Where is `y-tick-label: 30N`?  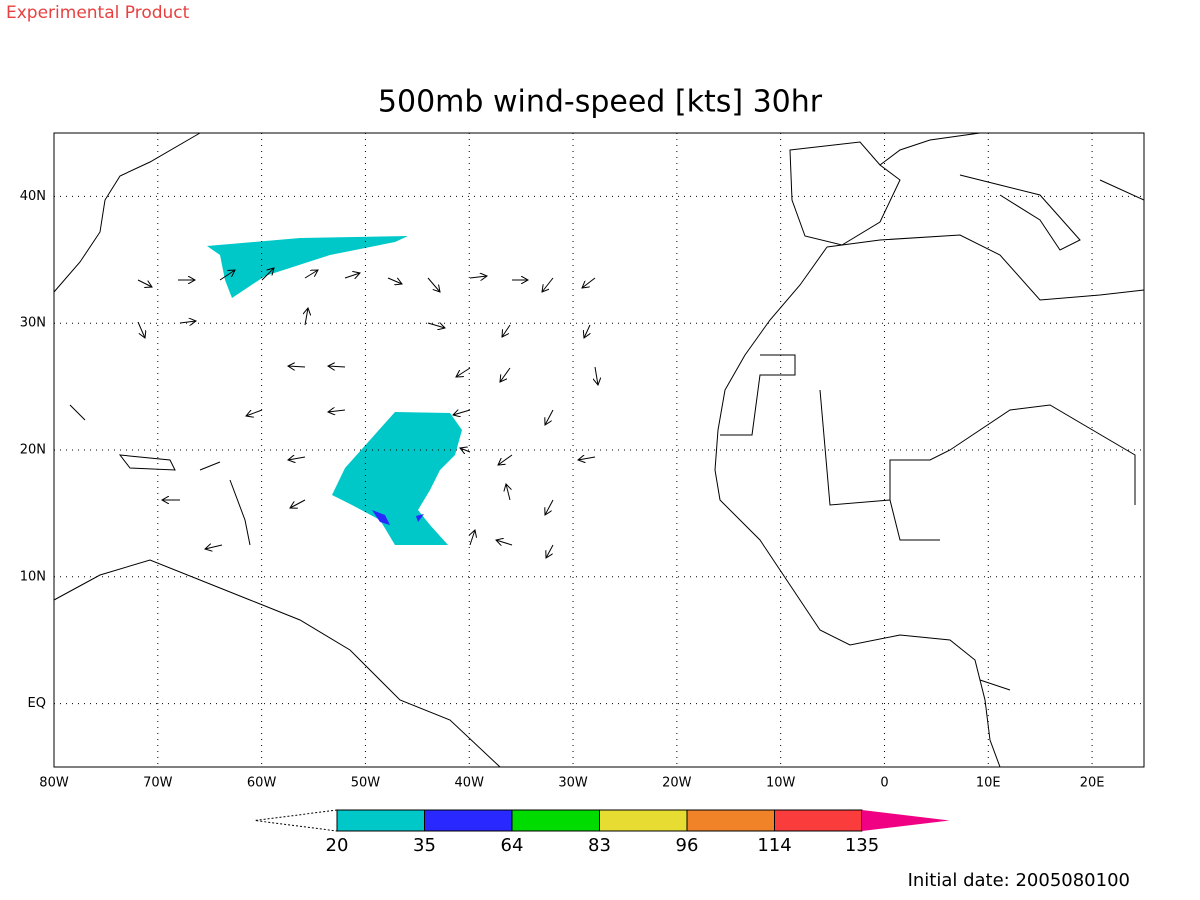
y-tick-label: 30N is located at coordinates (33, 323).